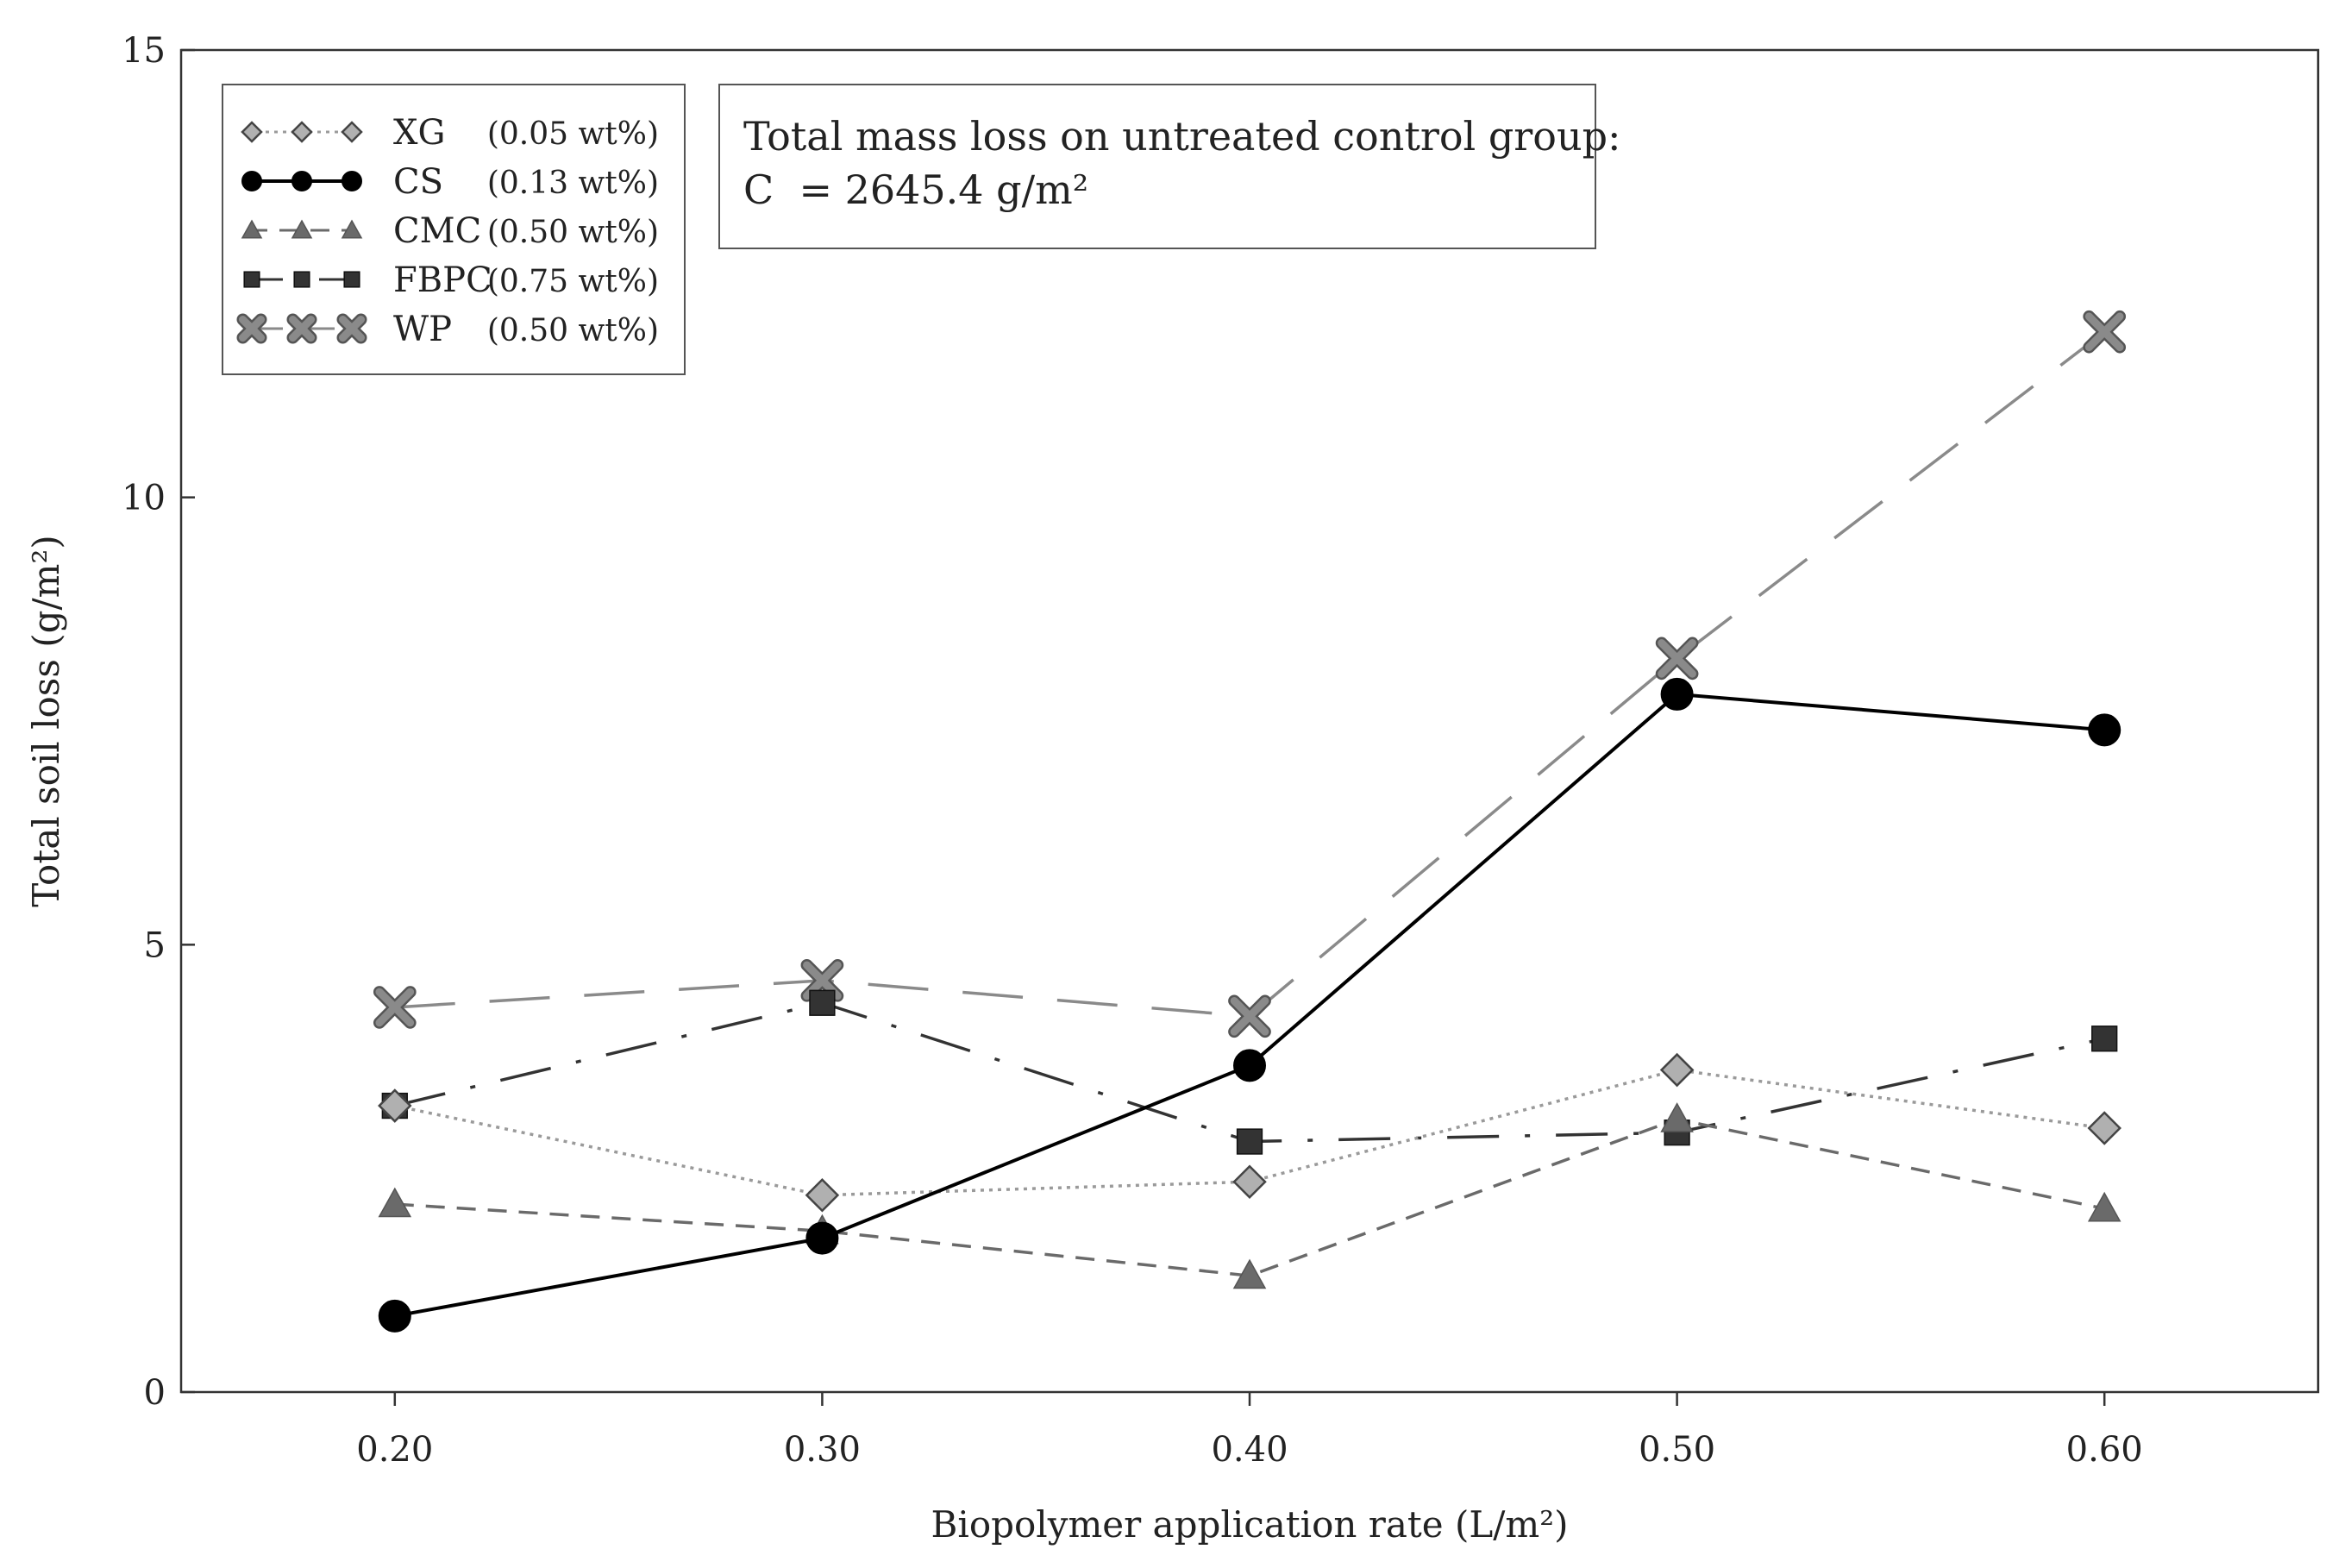 The width and height of the screenshot is (2344, 1568). I want to click on legend-concentration: (0.05 wt%), so click(573, 134).